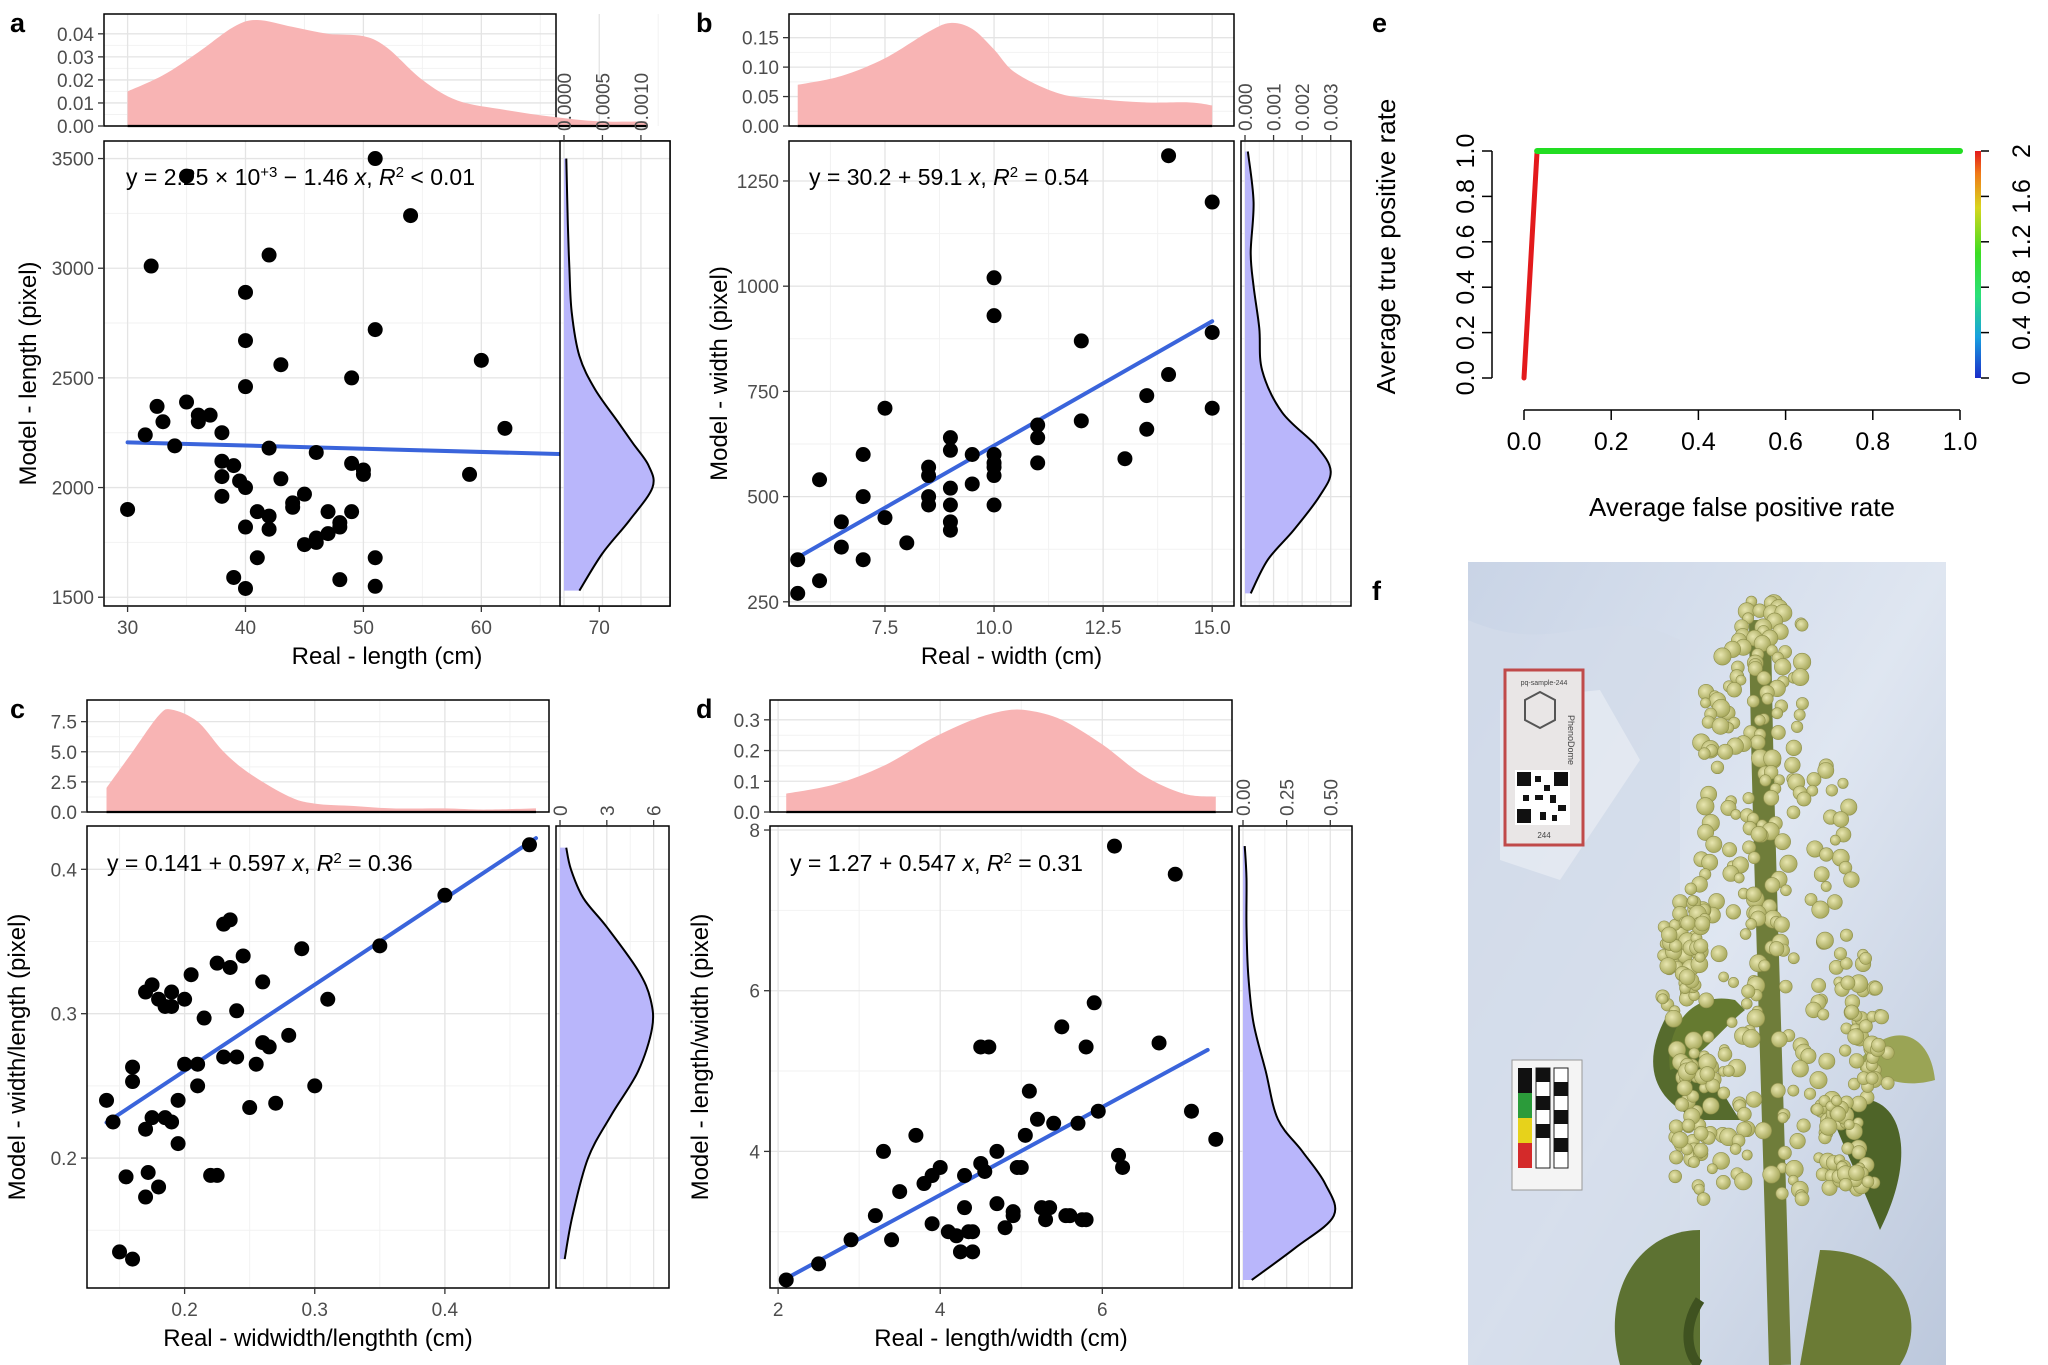 Image resolution: width=2048 pixels, height=1365 pixels. Describe the element at coordinates (387, 656) in the screenshot. I see `x-axis-title: Real - length (cm)` at that location.